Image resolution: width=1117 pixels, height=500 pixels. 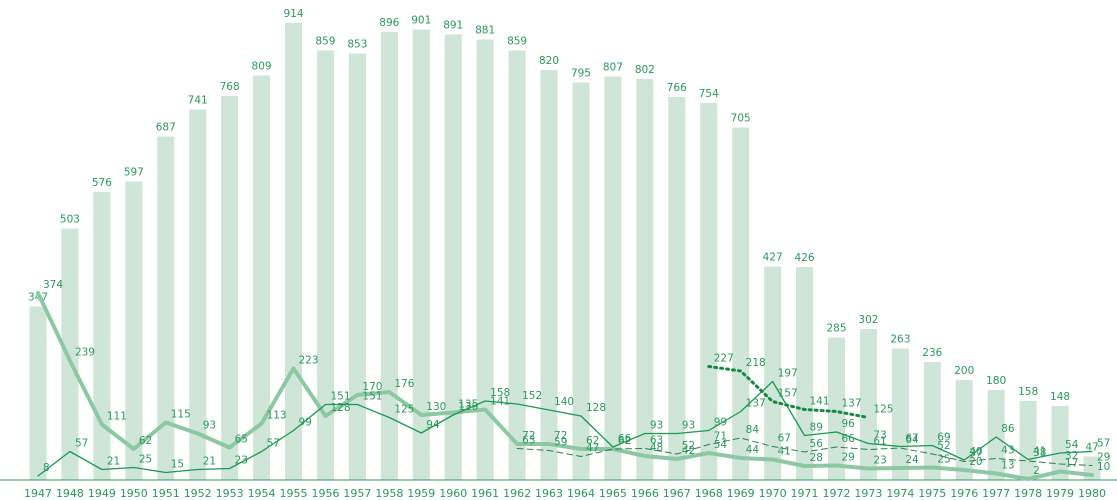 I want to click on point-label: 66, so click(x=848, y=439).